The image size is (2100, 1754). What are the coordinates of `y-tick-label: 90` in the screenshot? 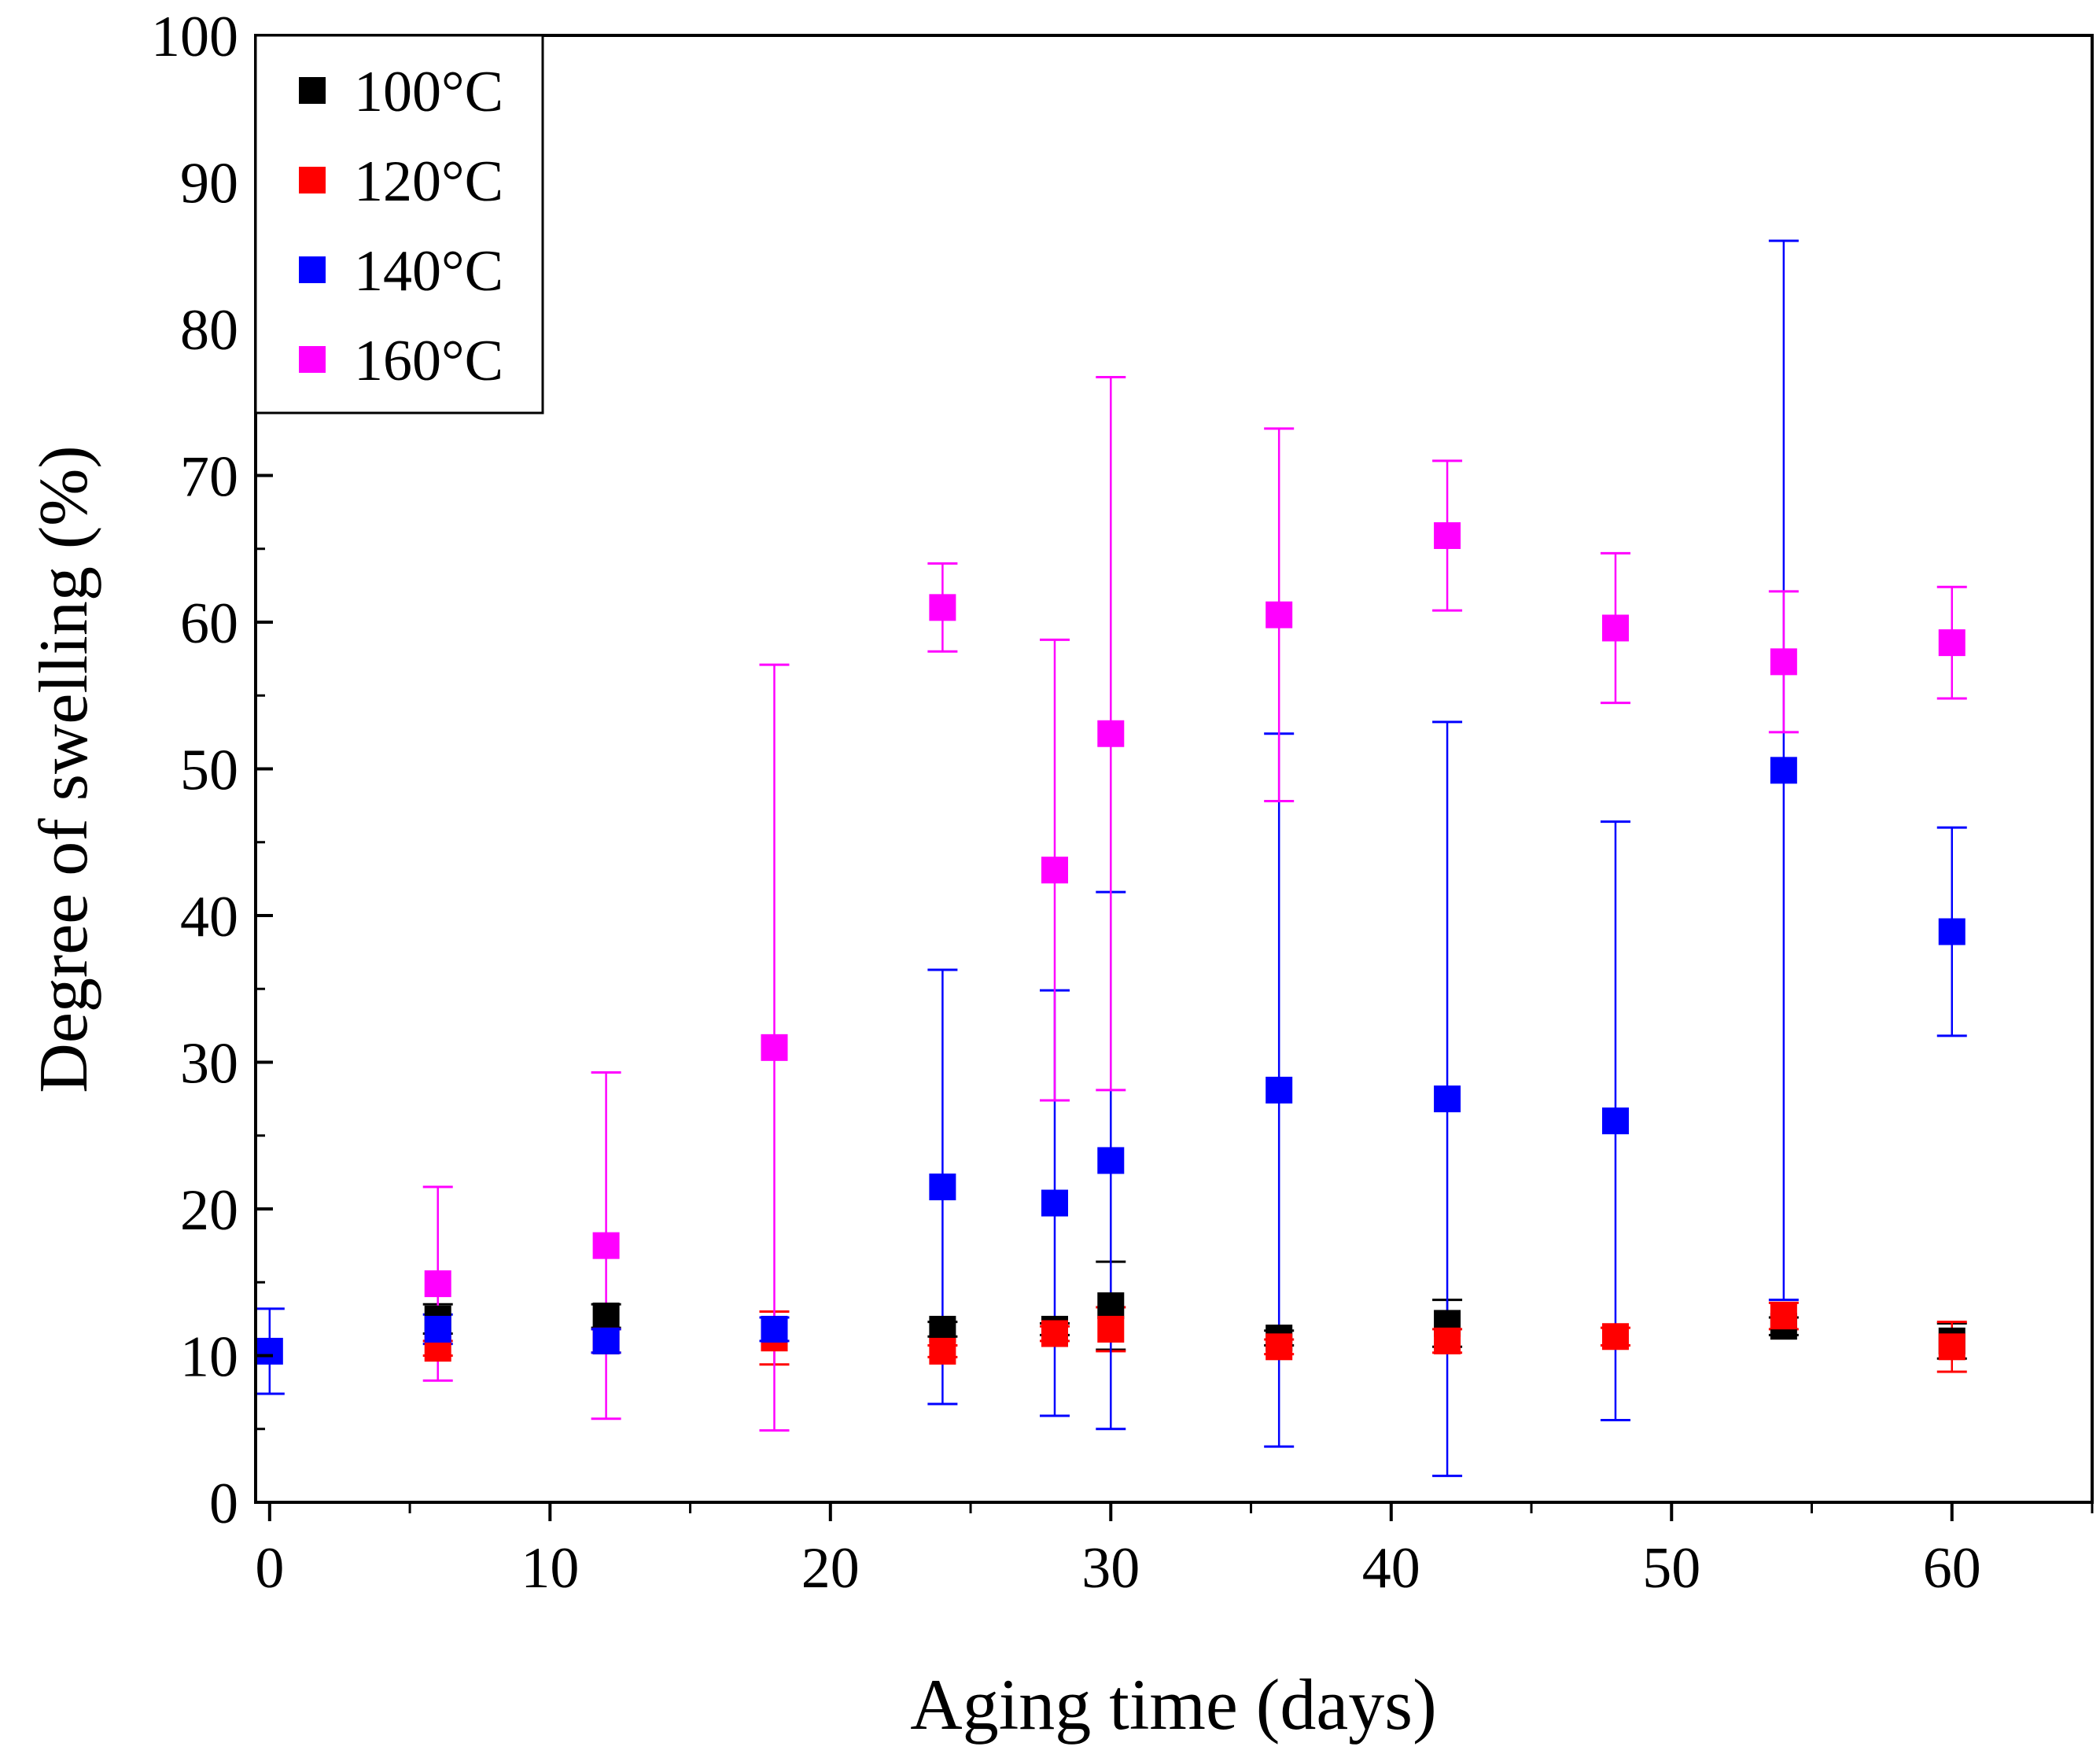 It's located at (209, 184).